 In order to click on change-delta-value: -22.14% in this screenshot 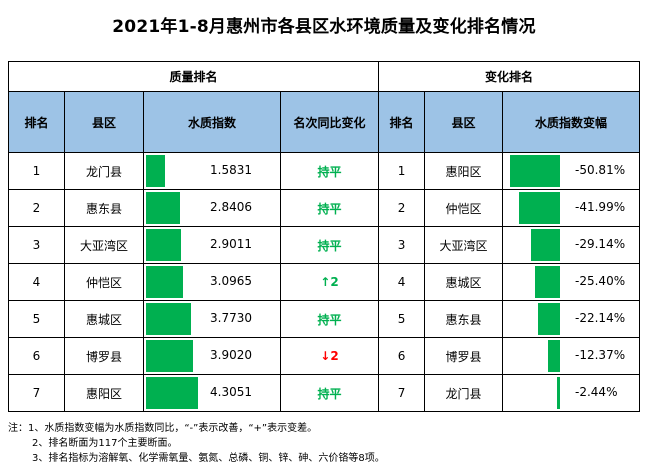, I will do `click(600, 318)`.